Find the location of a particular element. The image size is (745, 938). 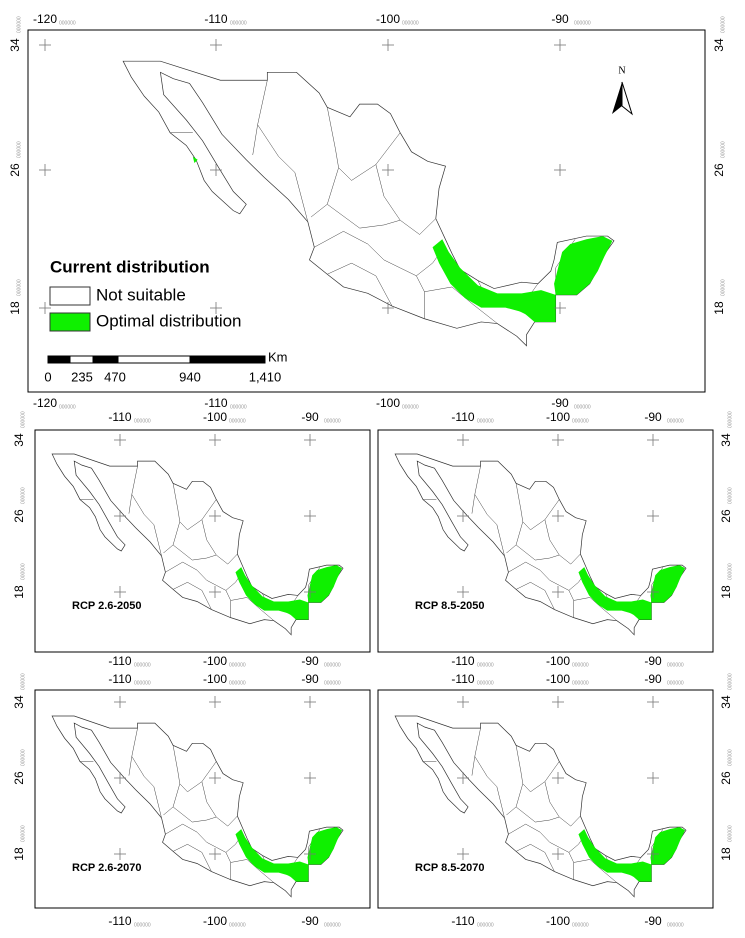

legend-title: Current distribution is located at coordinates (130, 266).